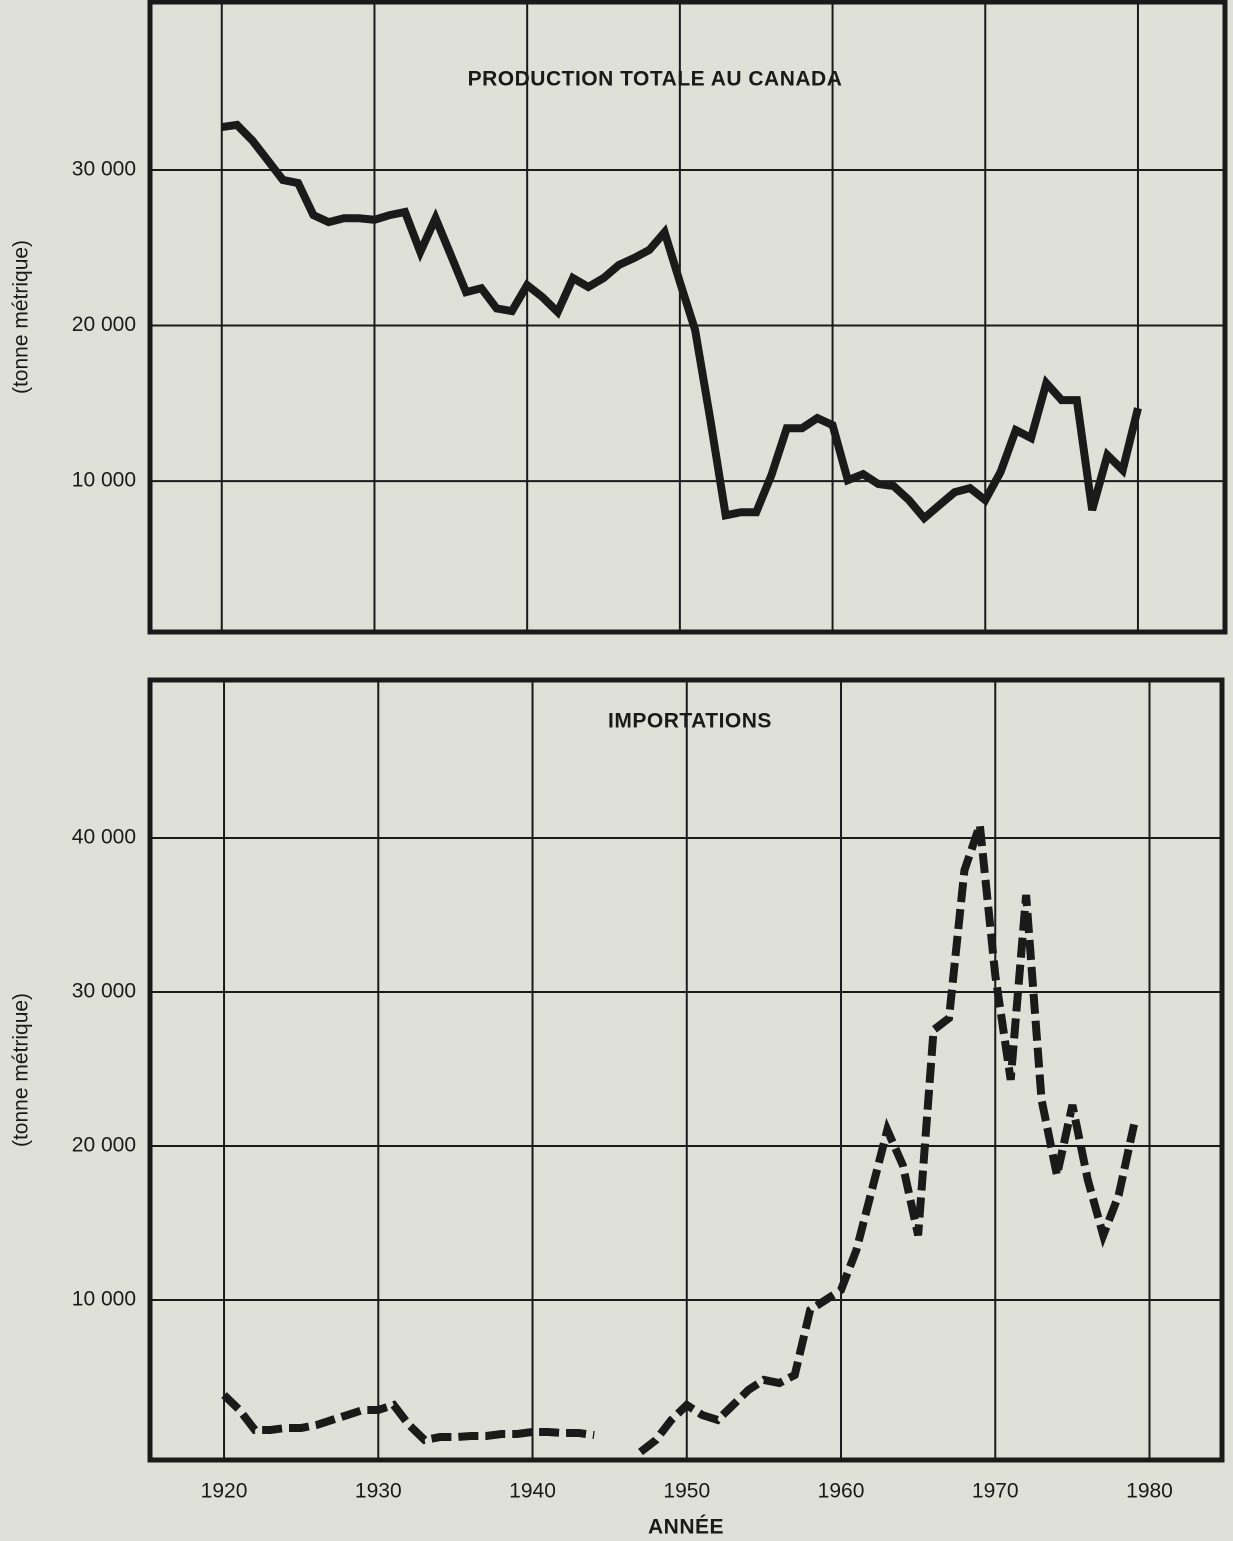 The image size is (1233, 1541). I want to click on x-tick-label: 1970, so click(995, 1491).